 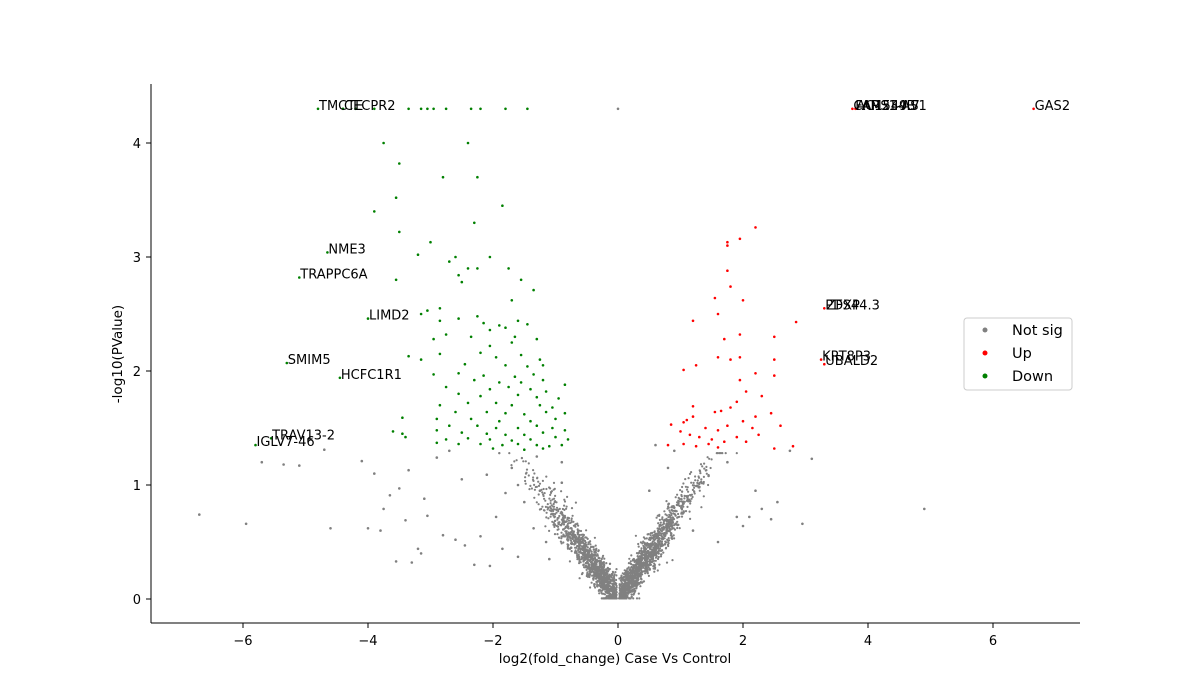 I want to click on gene-label: KRT8P3, so click(x=846, y=357).